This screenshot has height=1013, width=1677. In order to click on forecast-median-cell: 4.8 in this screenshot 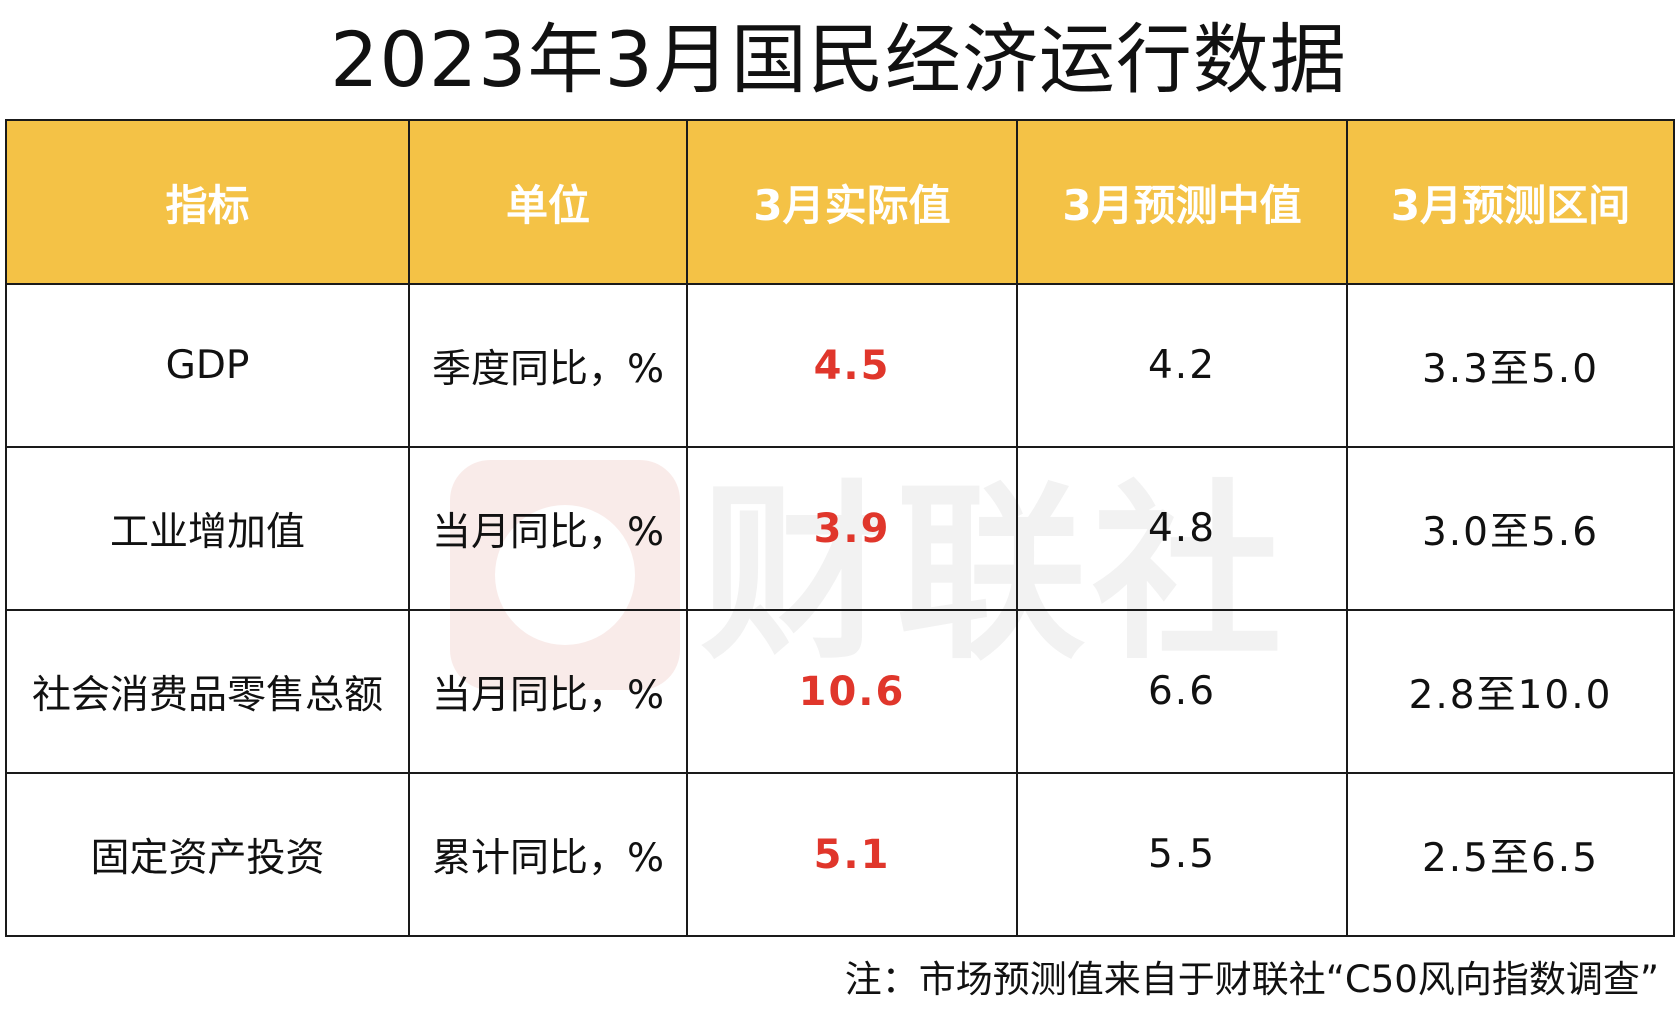, I will do `click(1182, 528)`.